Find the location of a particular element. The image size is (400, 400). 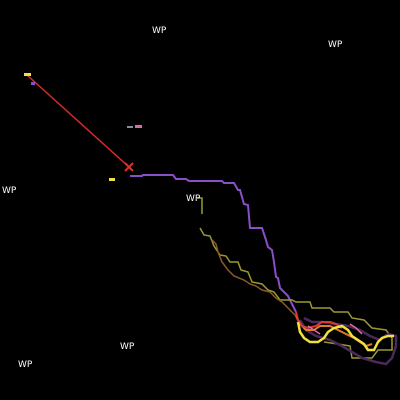

track-brown is located at coordinates (254, 278).